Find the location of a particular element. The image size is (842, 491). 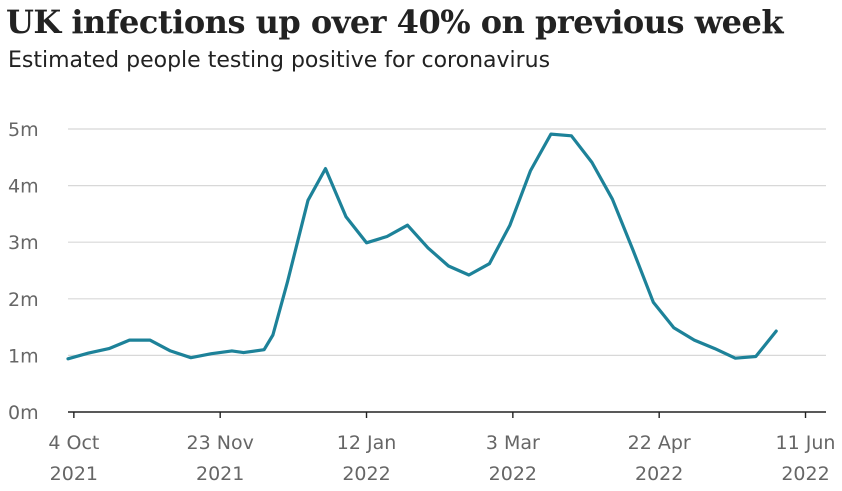

y-tick-label: 4m is located at coordinates (23, 187).